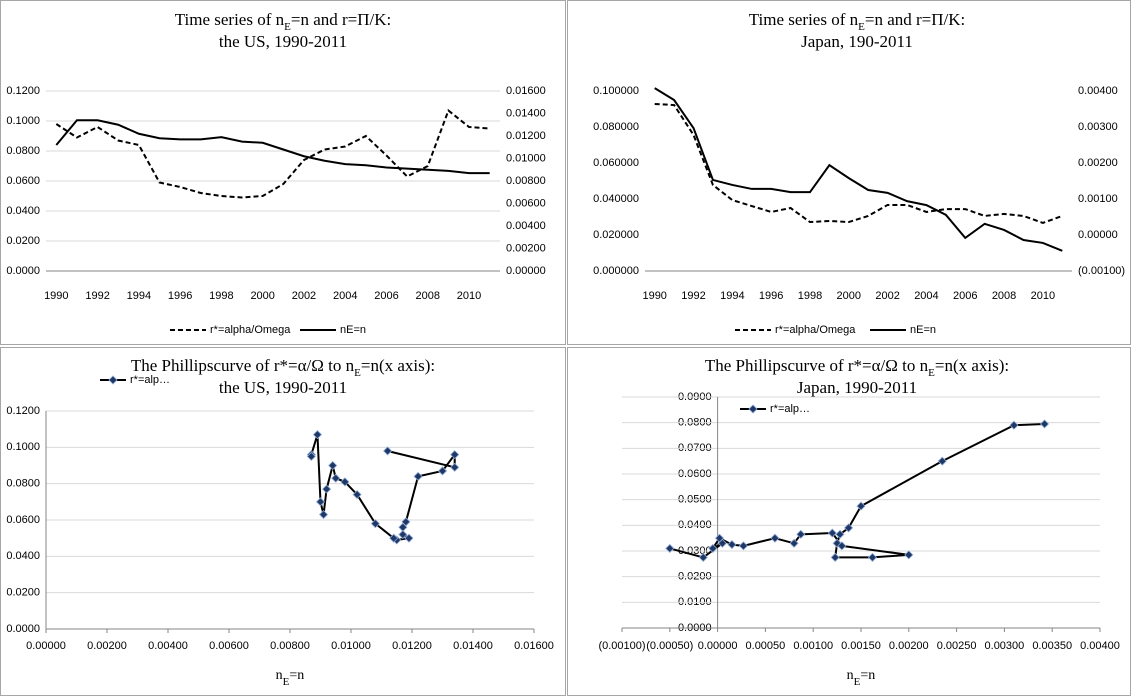 The height and width of the screenshot is (696, 1131). What do you see at coordinates (693, 296) in the screenshot?
I see `x-tick-label: 1992` at bounding box center [693, 296].